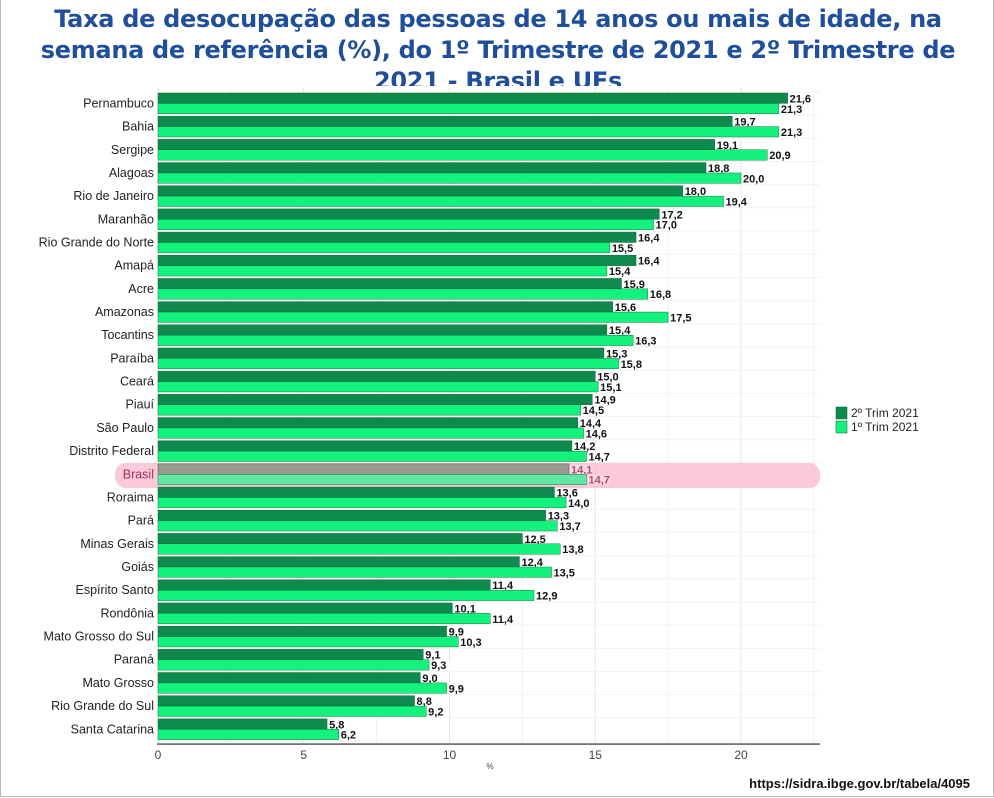  I want to click on data-label: 15,9, so click(633, 285).